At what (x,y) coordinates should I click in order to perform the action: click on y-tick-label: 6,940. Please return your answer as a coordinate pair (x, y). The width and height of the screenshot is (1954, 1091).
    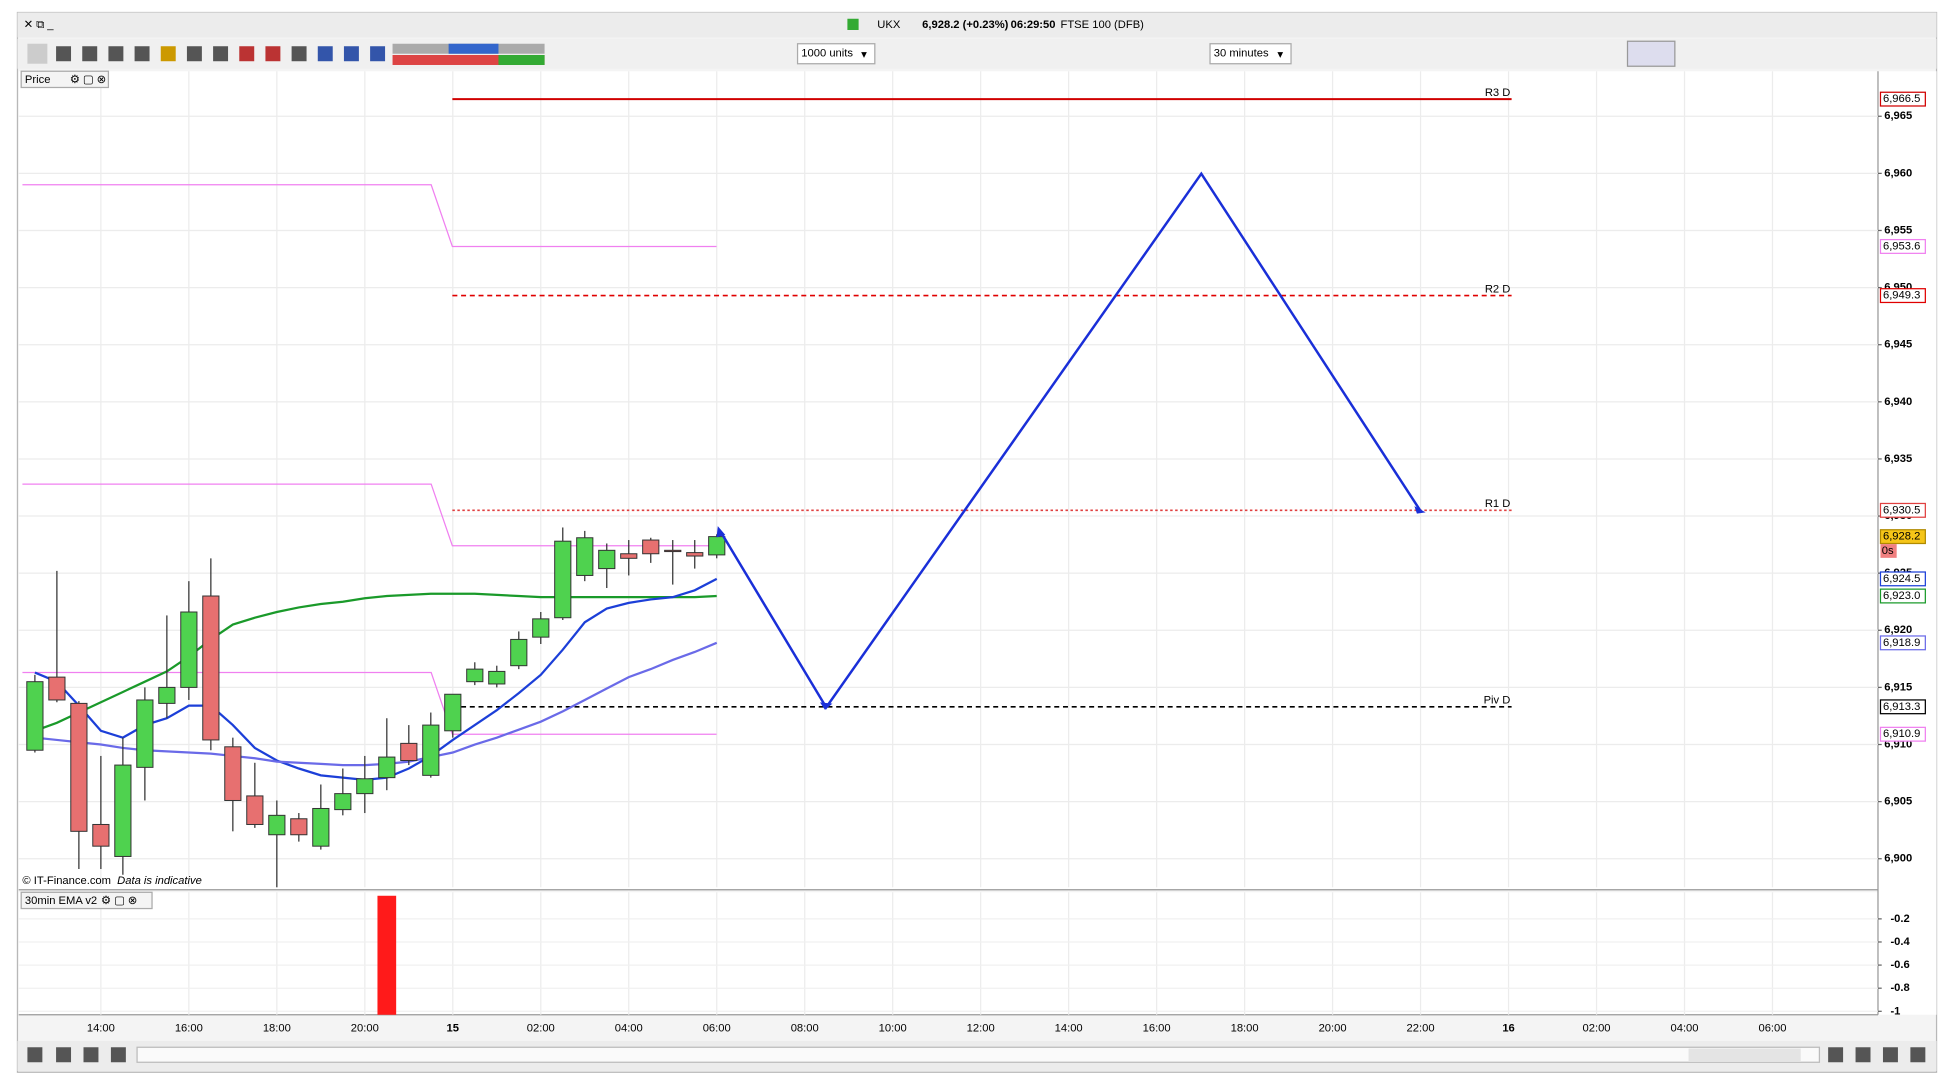
    Looking at the image, I should click on (1898, 402).